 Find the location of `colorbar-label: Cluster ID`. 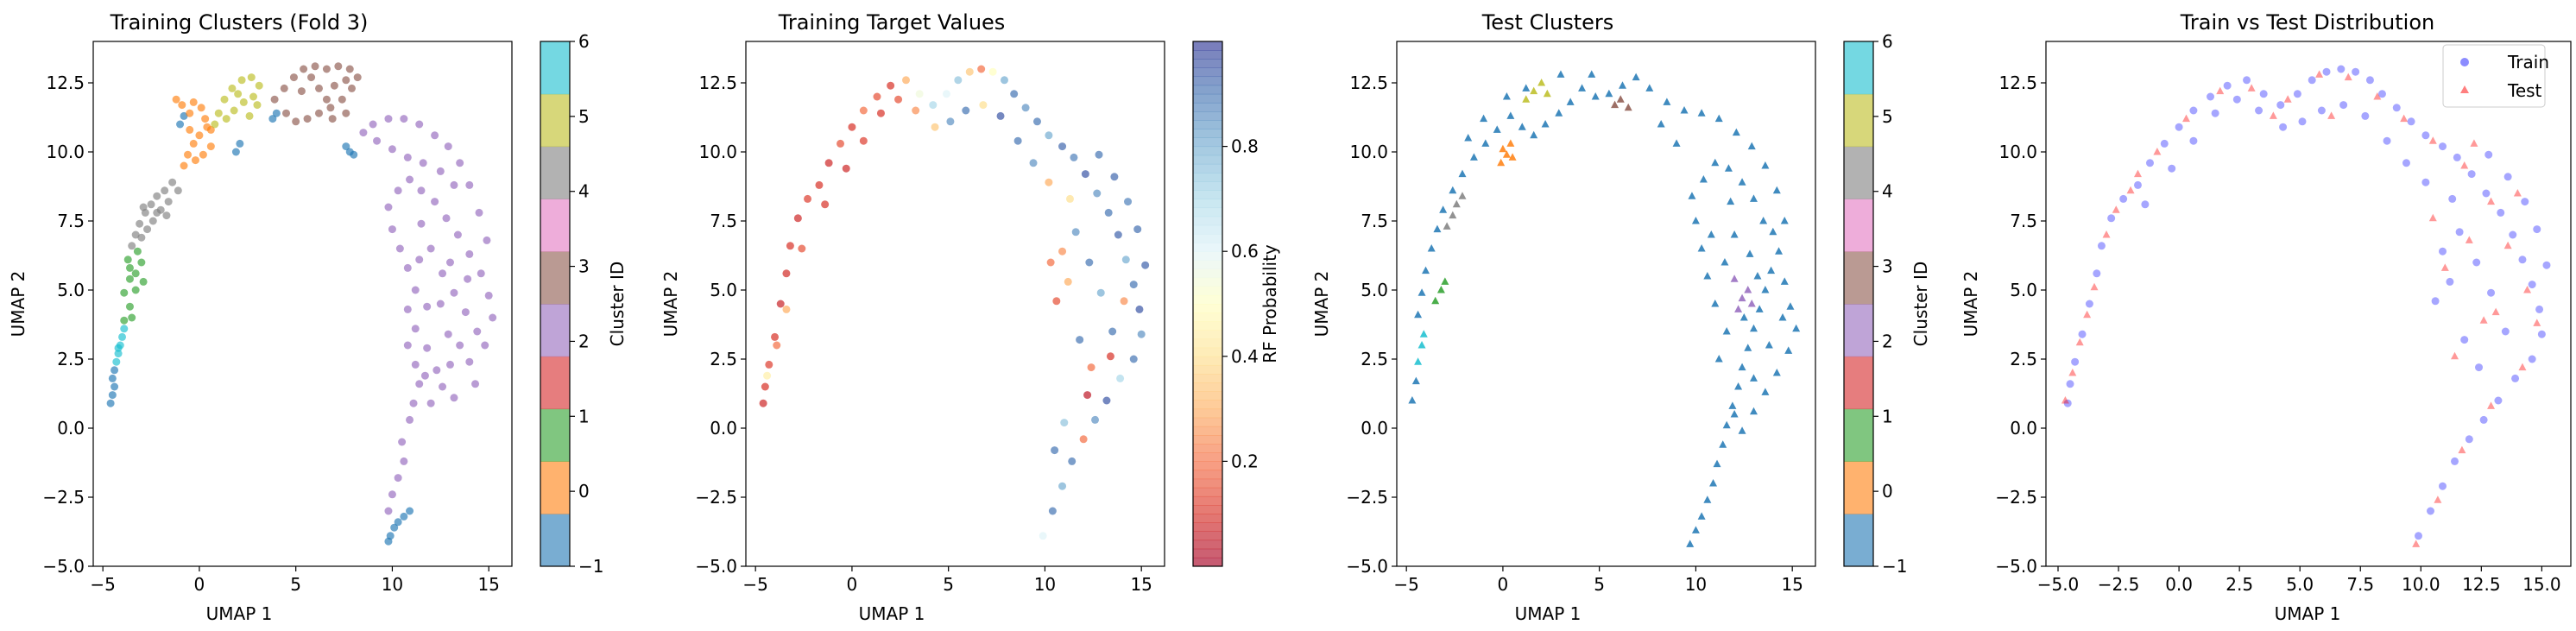

colorbar-label: Cluster ID is located at coordinates (617, 304).